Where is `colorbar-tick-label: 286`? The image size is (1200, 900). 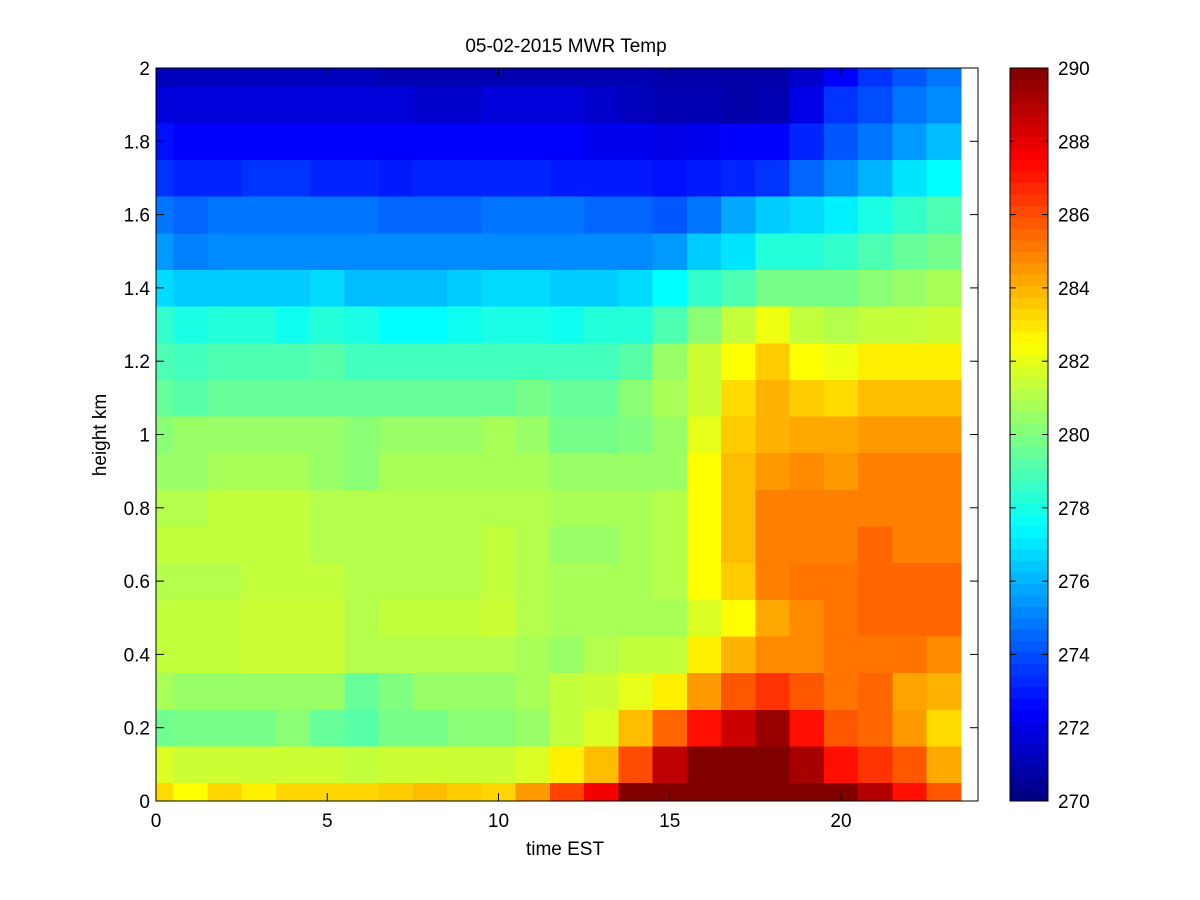
colorbar-tick-label: 286 is located at coordinates (1074, 216).